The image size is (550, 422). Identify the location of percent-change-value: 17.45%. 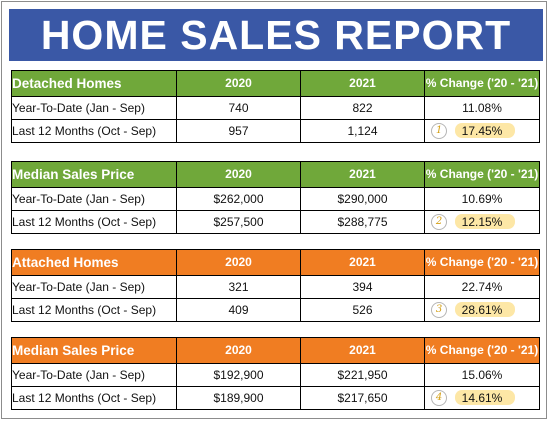
(482, 131).